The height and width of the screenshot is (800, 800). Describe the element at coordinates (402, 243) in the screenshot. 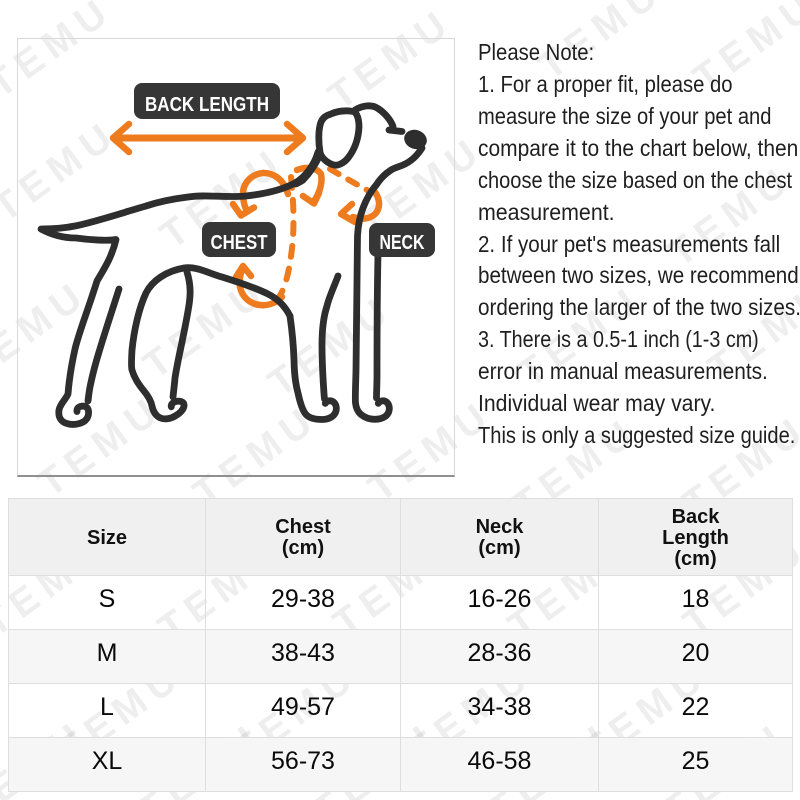

I see `svg-text: NECK` at that location.